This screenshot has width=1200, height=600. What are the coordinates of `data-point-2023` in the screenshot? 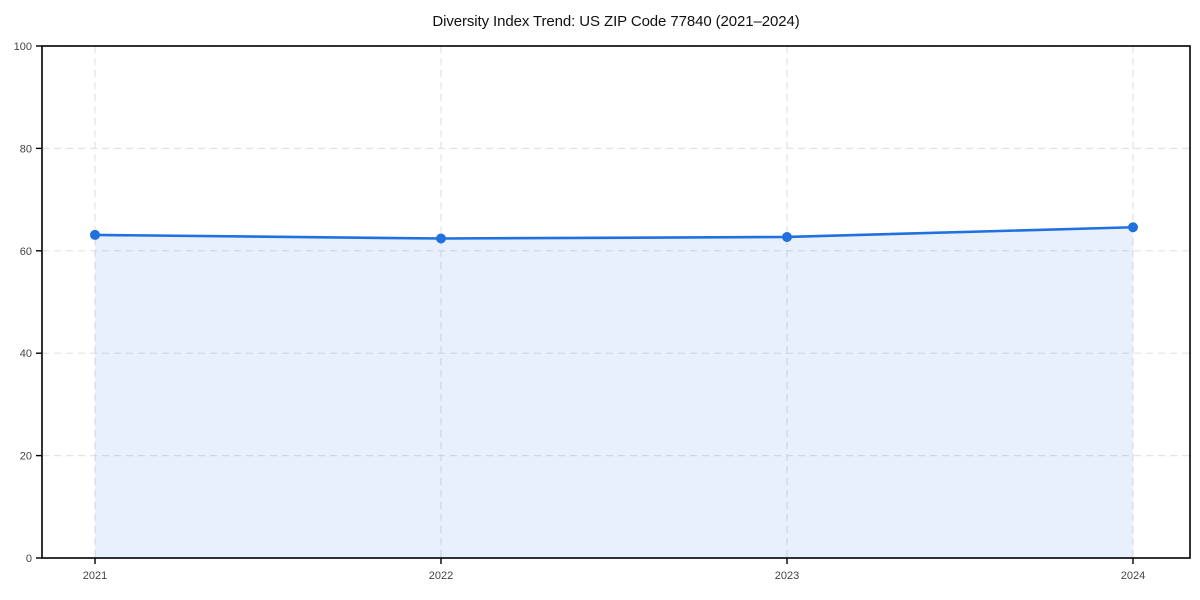 It's located at (787, 236).